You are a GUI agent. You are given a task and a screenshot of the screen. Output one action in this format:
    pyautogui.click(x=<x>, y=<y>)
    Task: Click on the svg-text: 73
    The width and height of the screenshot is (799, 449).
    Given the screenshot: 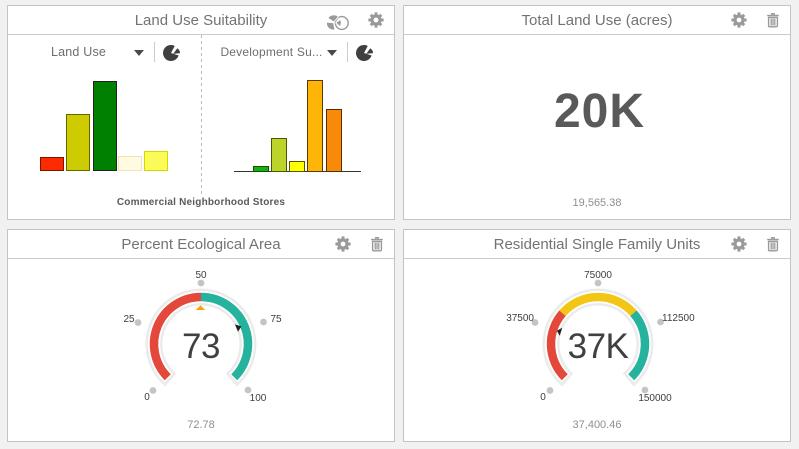 What is the action you would take?
    pyautogui.click(x=201, y=346)
    